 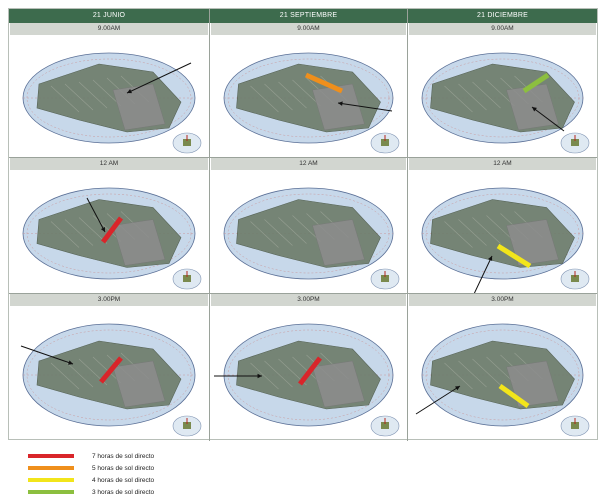 I want to click on legend-label: 5 horas de sol directo, so click(x=123, y=468).